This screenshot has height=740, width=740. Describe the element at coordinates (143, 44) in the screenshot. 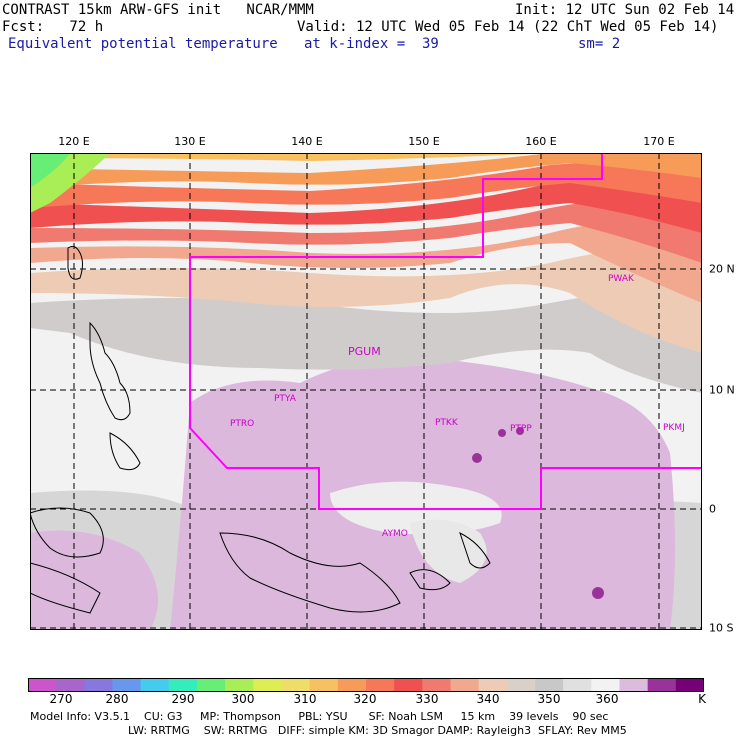

I see `header-field-name: Equivalent potential temperature` at that location.